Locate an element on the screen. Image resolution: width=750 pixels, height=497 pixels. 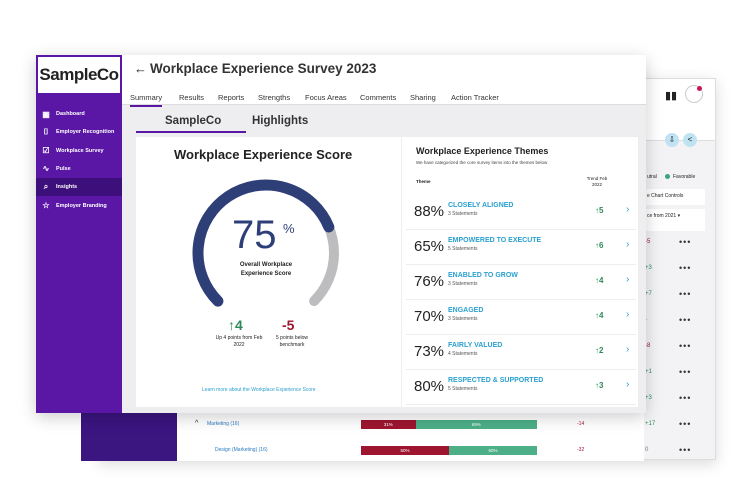
change-value: +3 is located at coordinates (648, 268).